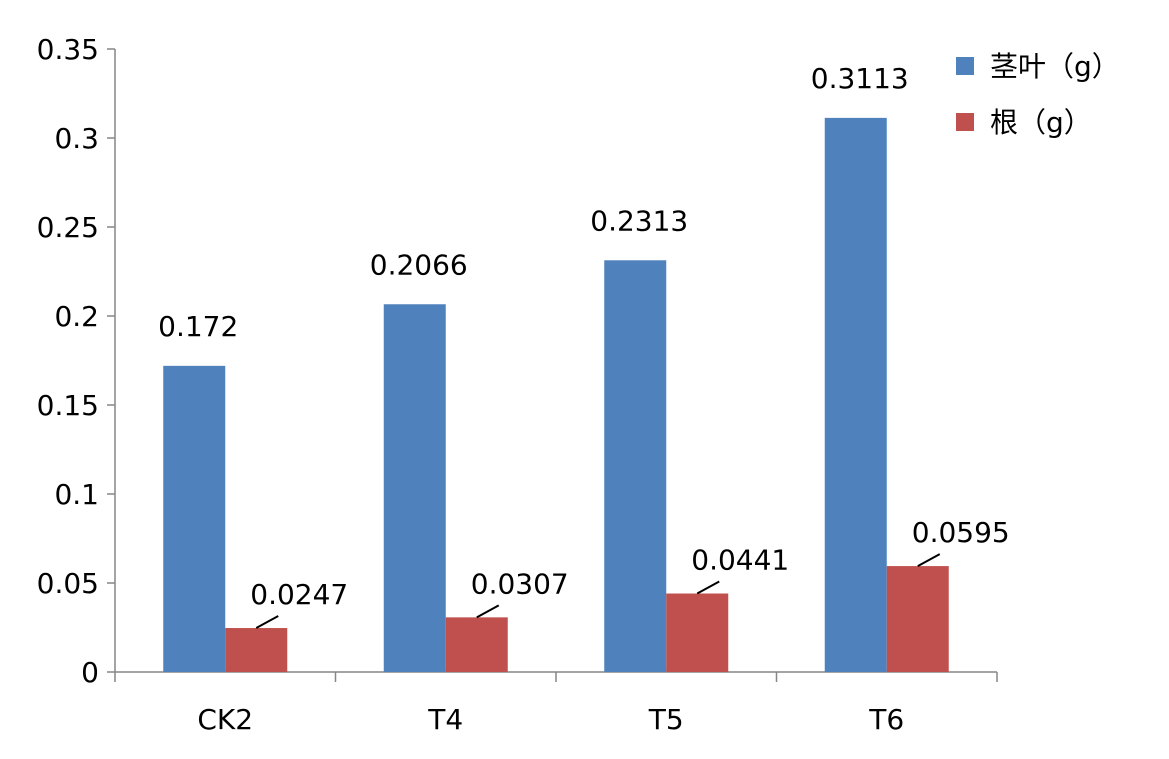 The width and height of the screenshot is (1169, 759). I want to click on y-tick-label: 0.35, so click(68, 49).